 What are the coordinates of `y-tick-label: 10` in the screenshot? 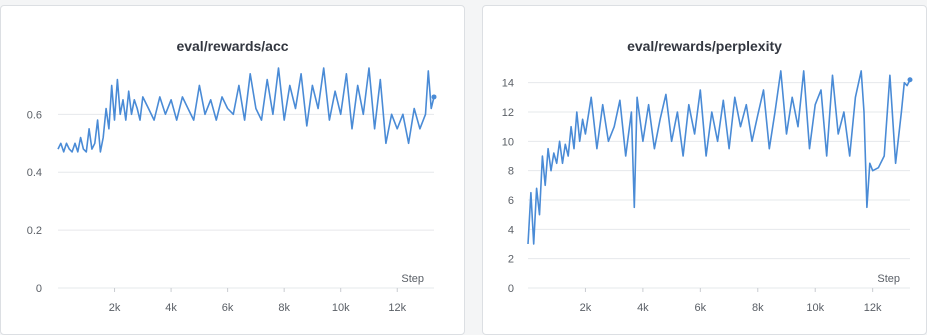 It's located at (508, 142).